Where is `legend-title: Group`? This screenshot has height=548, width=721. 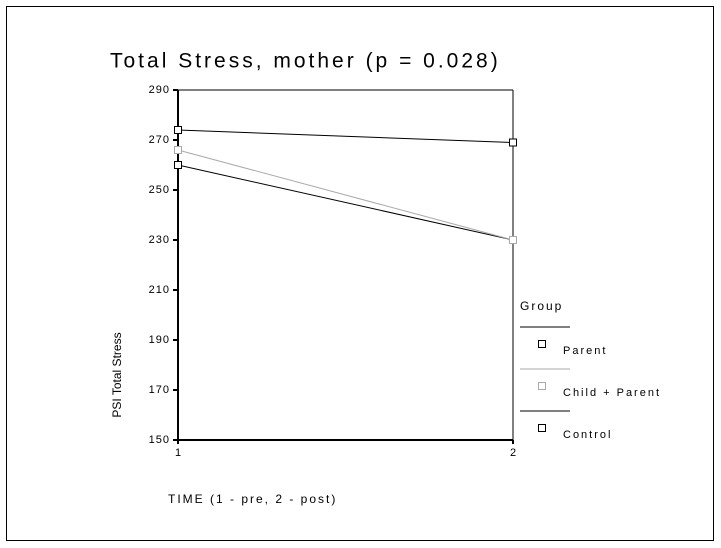
legend-title: Group is located at coordinates (541, 306).